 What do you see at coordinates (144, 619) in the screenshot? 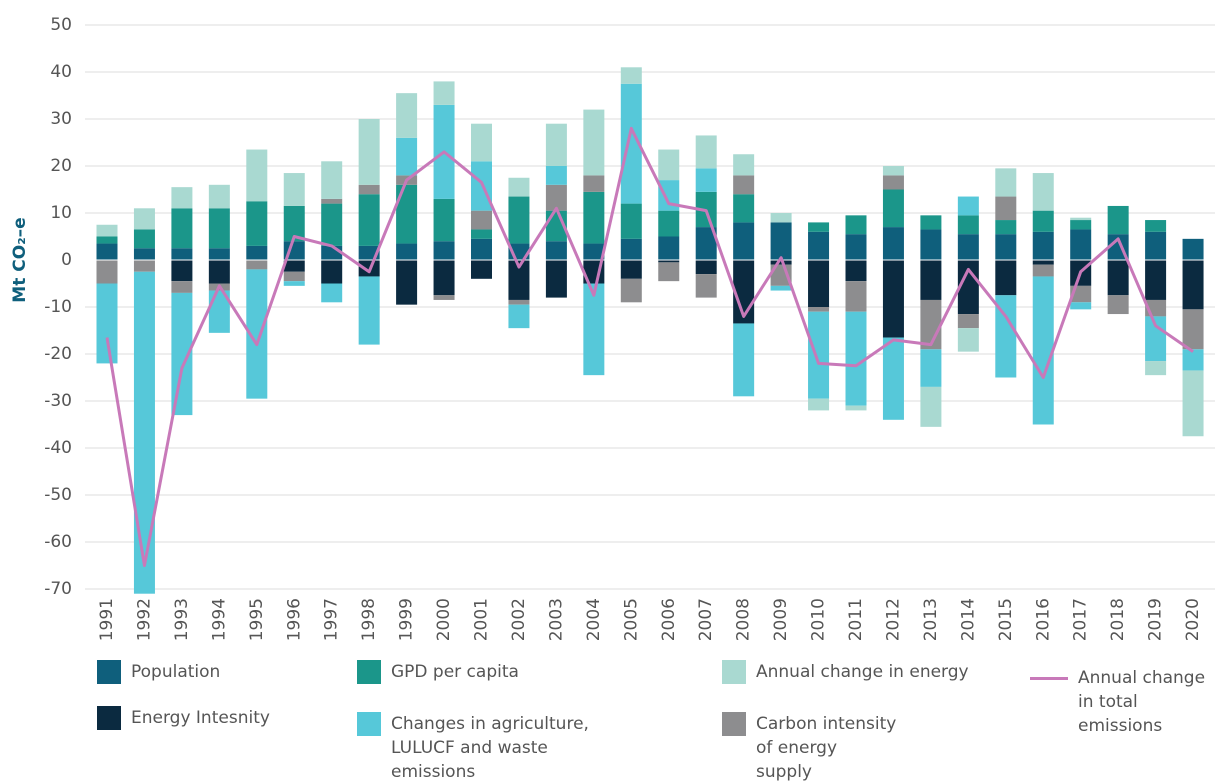
I see `x-tick-label: 1992` at bounding box center [144, 619].